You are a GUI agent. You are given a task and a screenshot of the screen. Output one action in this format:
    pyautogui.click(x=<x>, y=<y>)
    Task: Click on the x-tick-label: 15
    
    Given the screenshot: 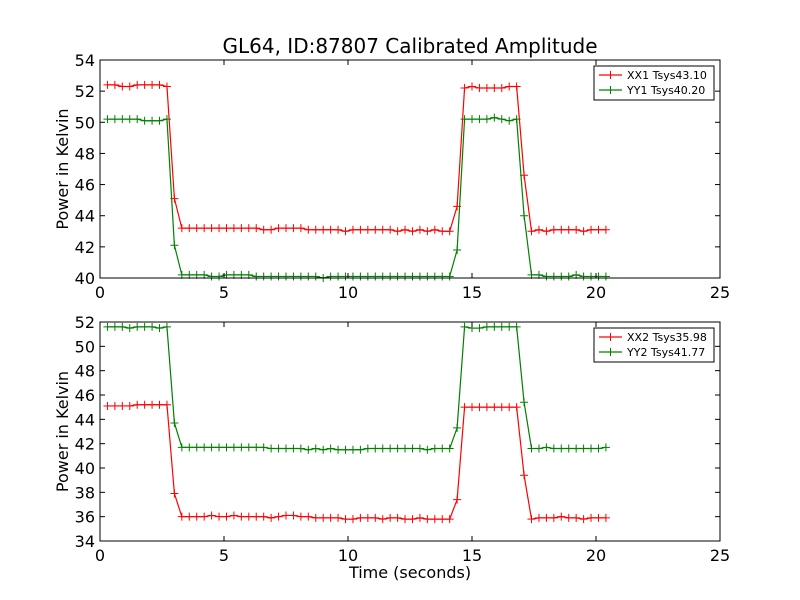 What is the action you would take?
    pyautogui.click(x=472, y=292)
    